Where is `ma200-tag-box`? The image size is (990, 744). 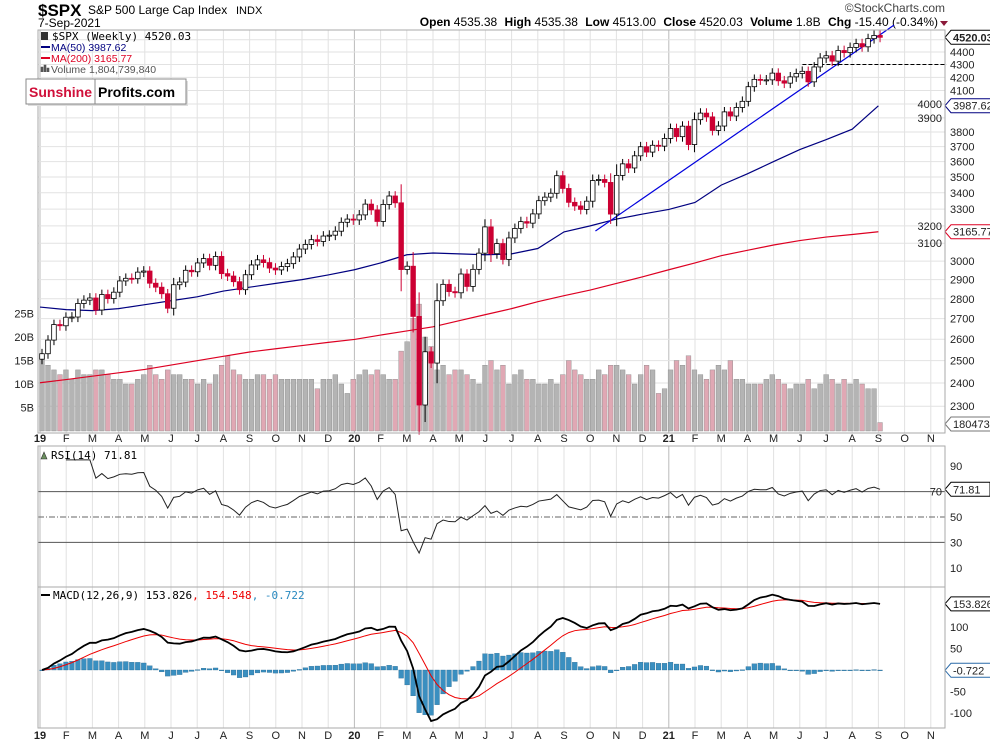
ma200-tag-box is located at coordinates (967, 232).